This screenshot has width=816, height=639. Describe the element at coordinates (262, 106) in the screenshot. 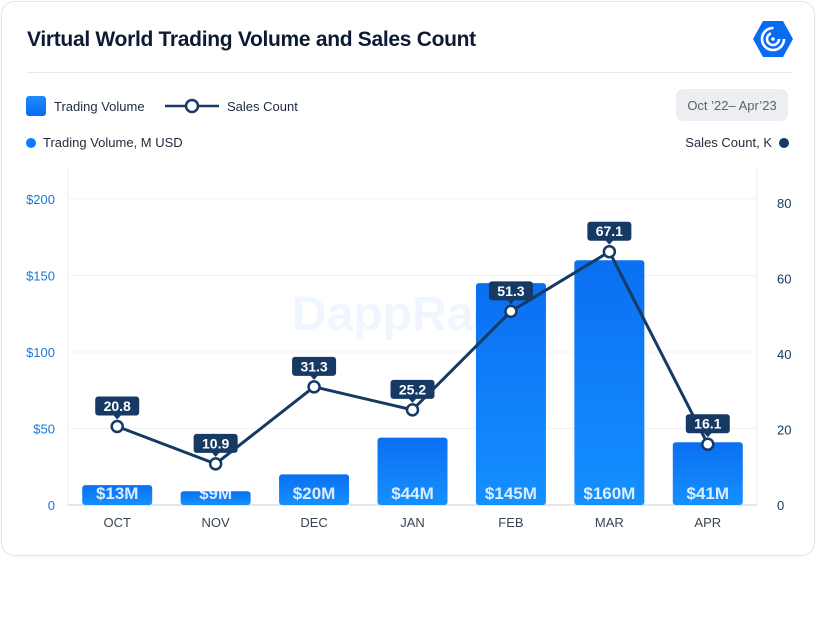

I see `legend-label: Sales Count` at that location.